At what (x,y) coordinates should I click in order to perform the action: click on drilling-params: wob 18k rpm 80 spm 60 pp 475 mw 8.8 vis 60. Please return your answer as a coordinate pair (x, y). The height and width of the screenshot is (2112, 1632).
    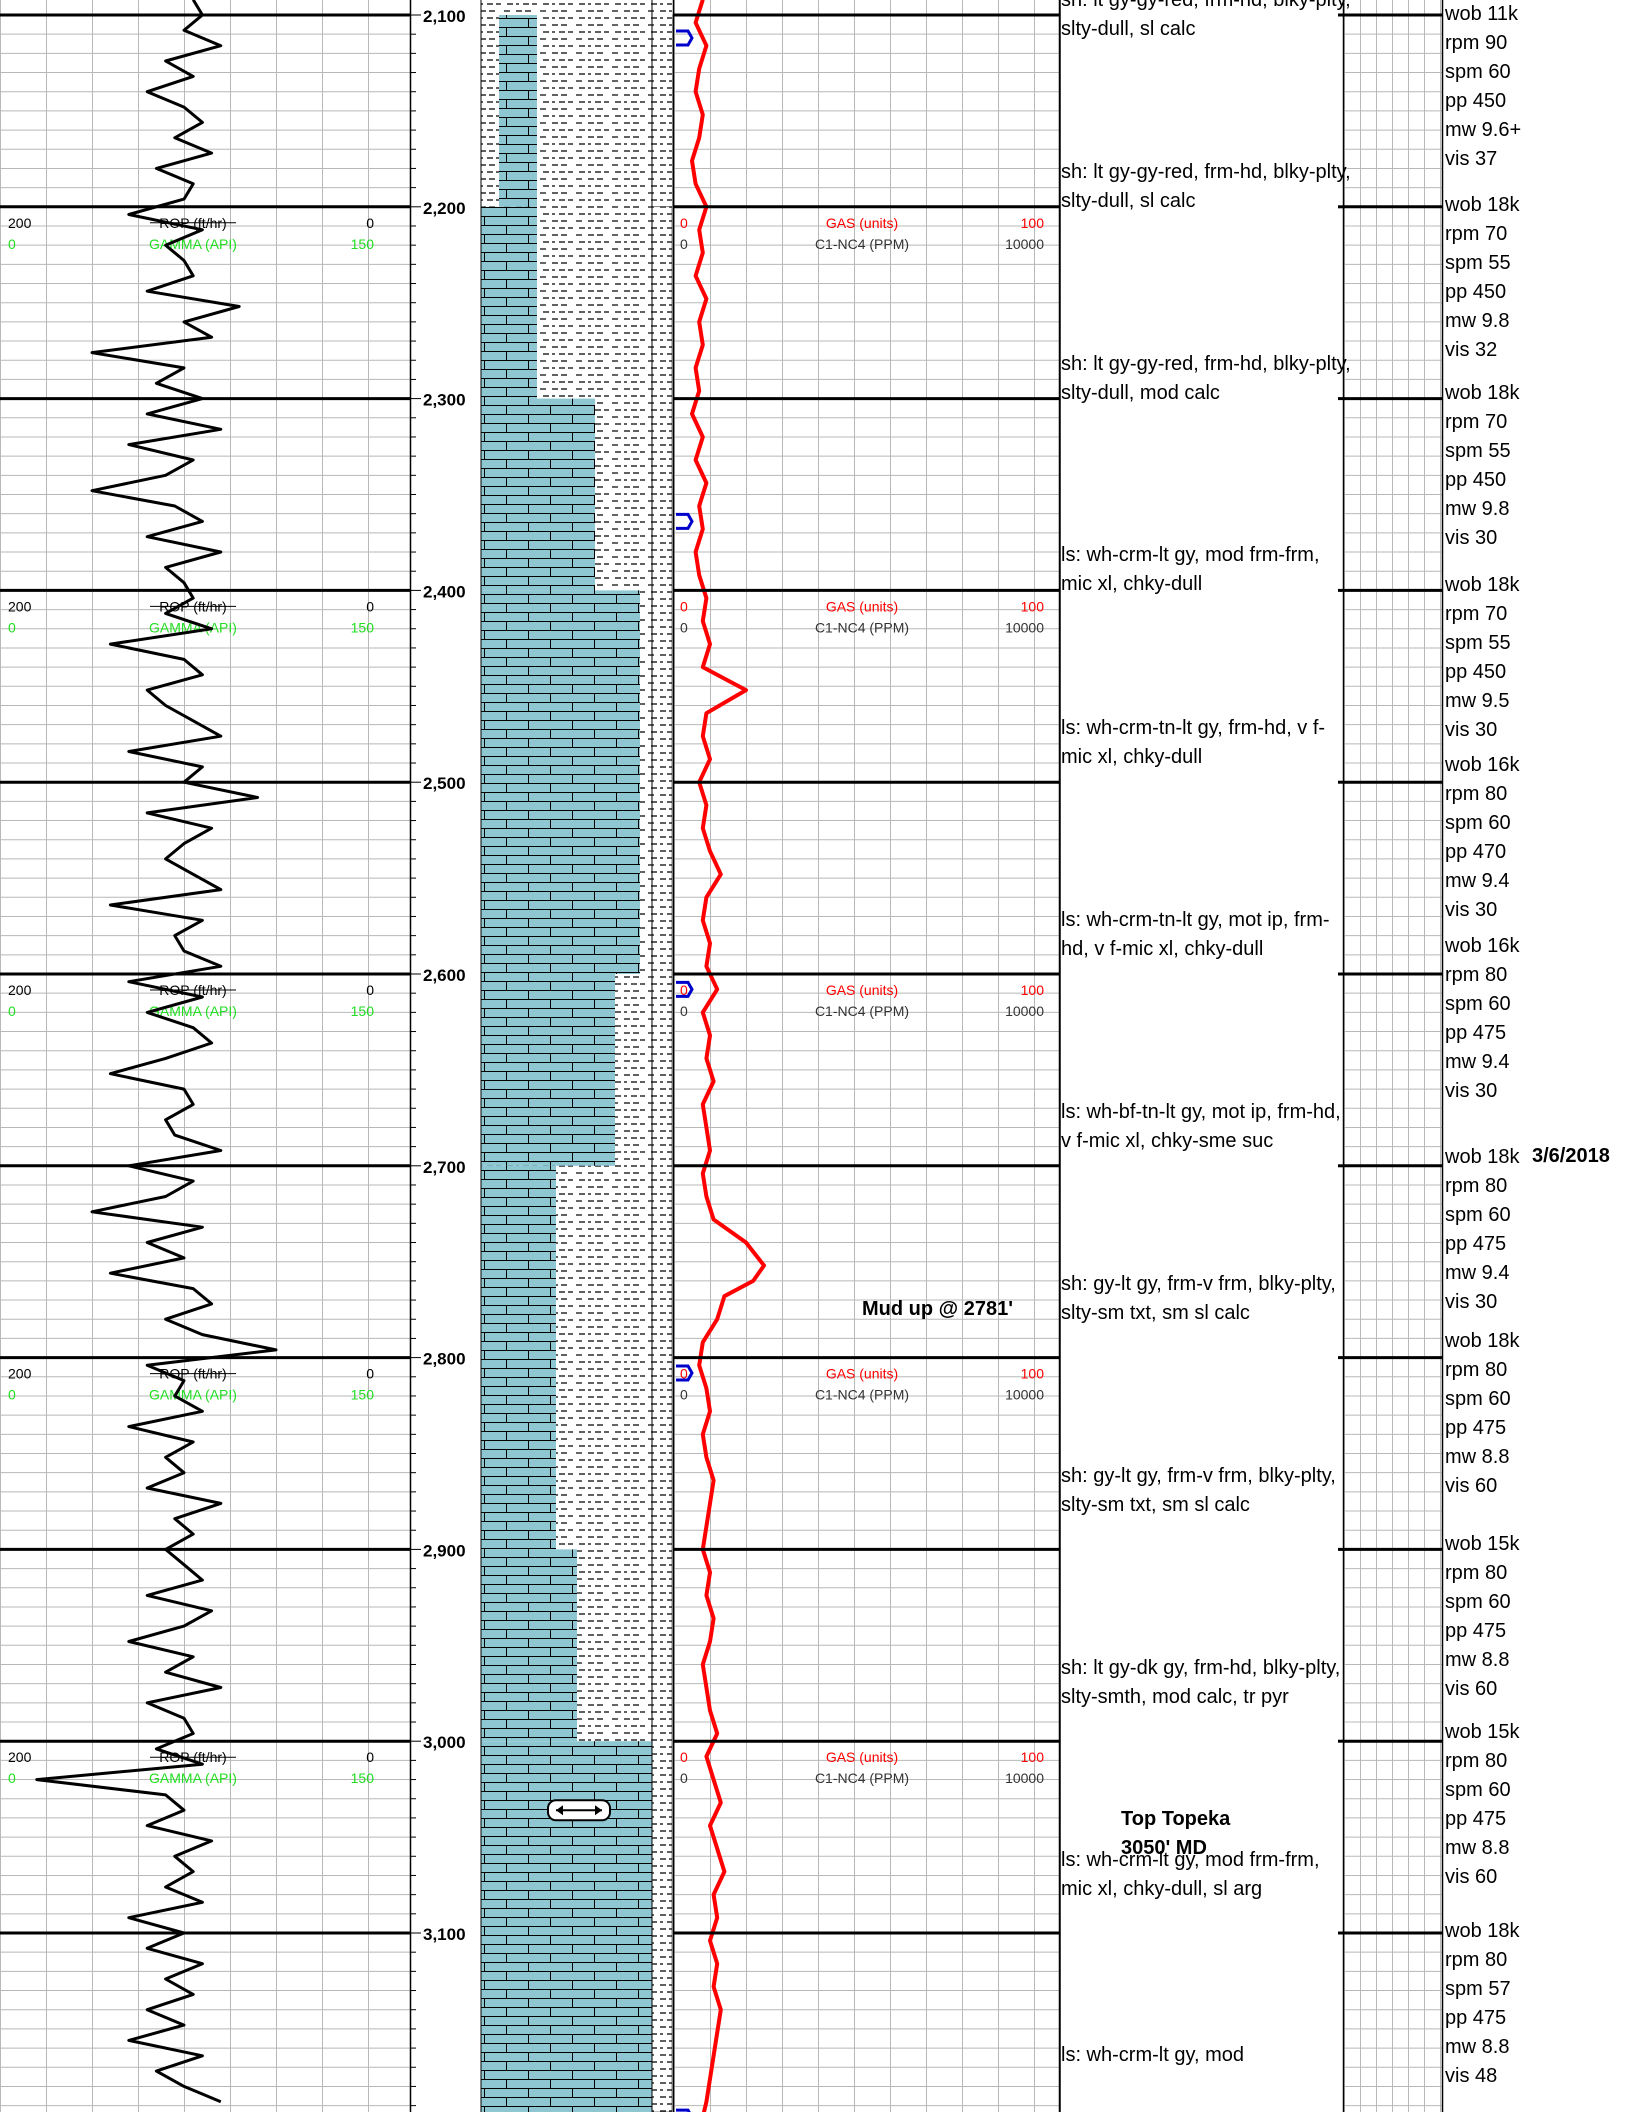
    Looking at the image, I should click on (1482, 1414).